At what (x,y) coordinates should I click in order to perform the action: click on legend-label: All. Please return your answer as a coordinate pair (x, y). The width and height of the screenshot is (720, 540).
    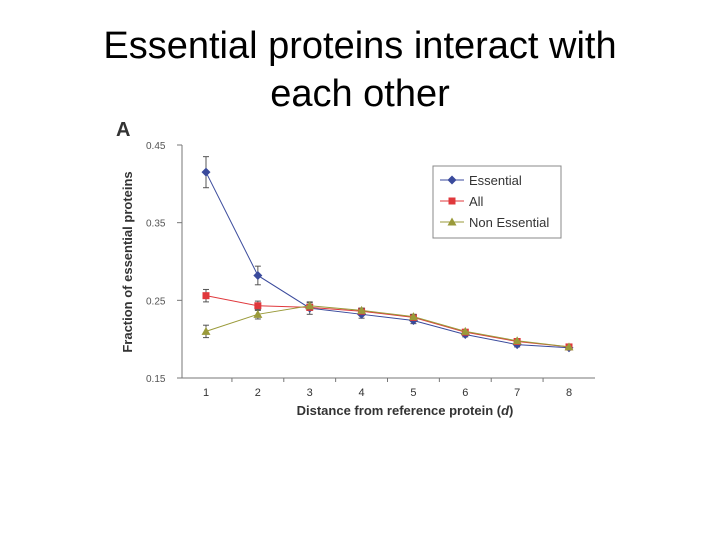
    Looking at the image, I should click on (476, 201).